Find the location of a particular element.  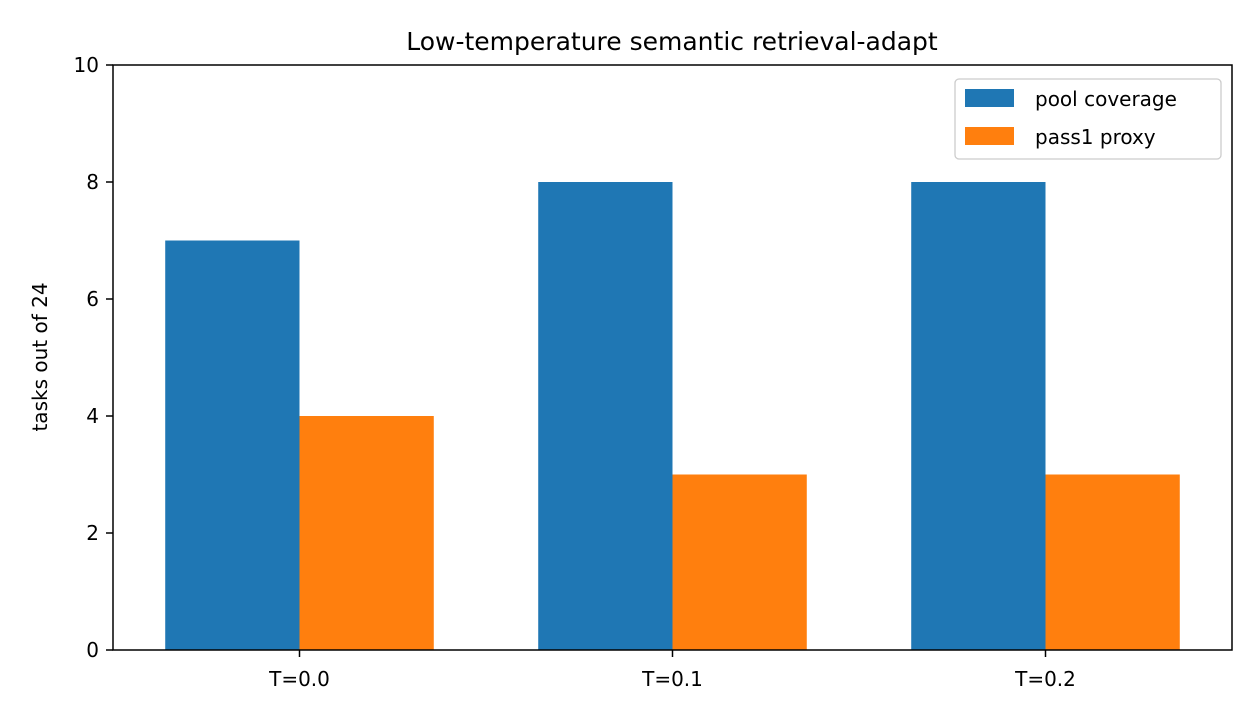

chart-title: Low-temperature semantic retrieval-adapt is located at coordinates (672, 41).